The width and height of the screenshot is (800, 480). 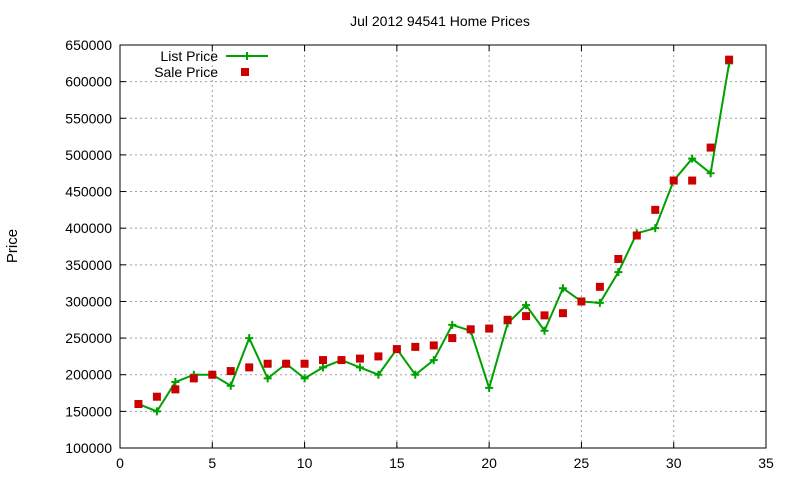 I want to click on y-tick-label: 250000, so click(x=88, y=338).